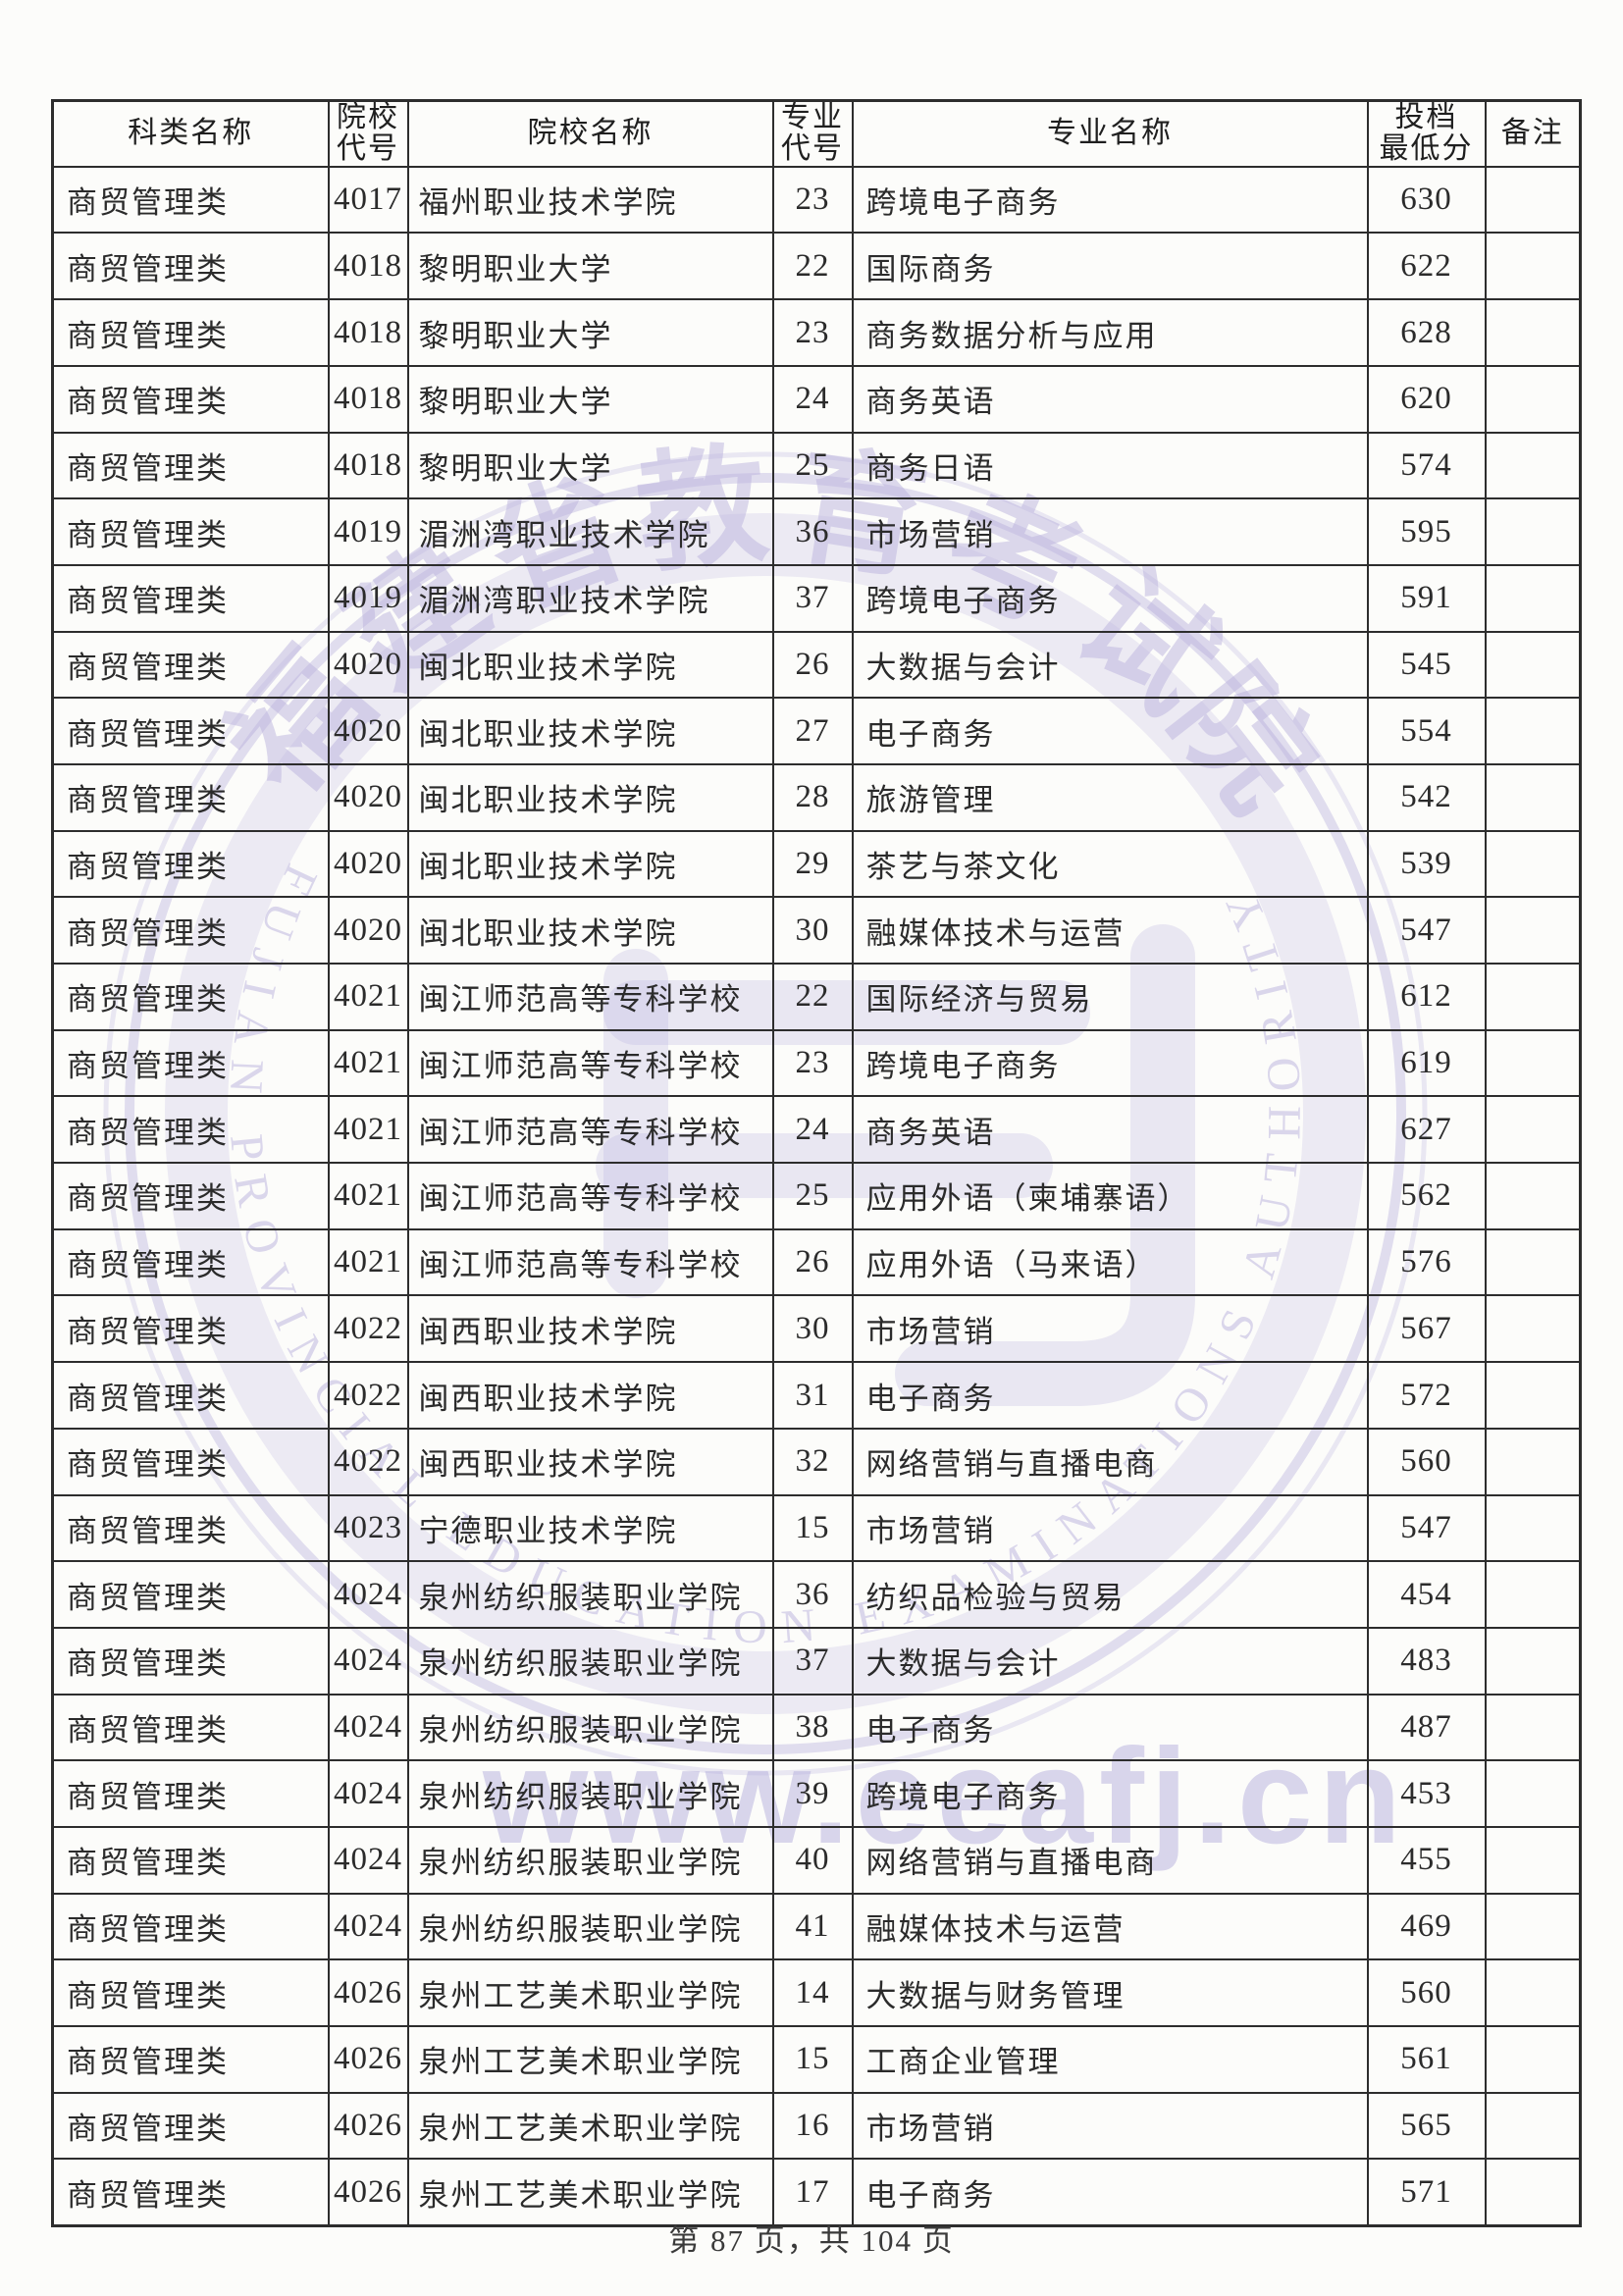 The image size is (1623, 2296). Describe the element at coordinates (816, 1993) in the screenshot. I see `table-row: 商贸管理类 4026 泉州工艺美术职业学院 14 大数据与财务管理 560` at that location.